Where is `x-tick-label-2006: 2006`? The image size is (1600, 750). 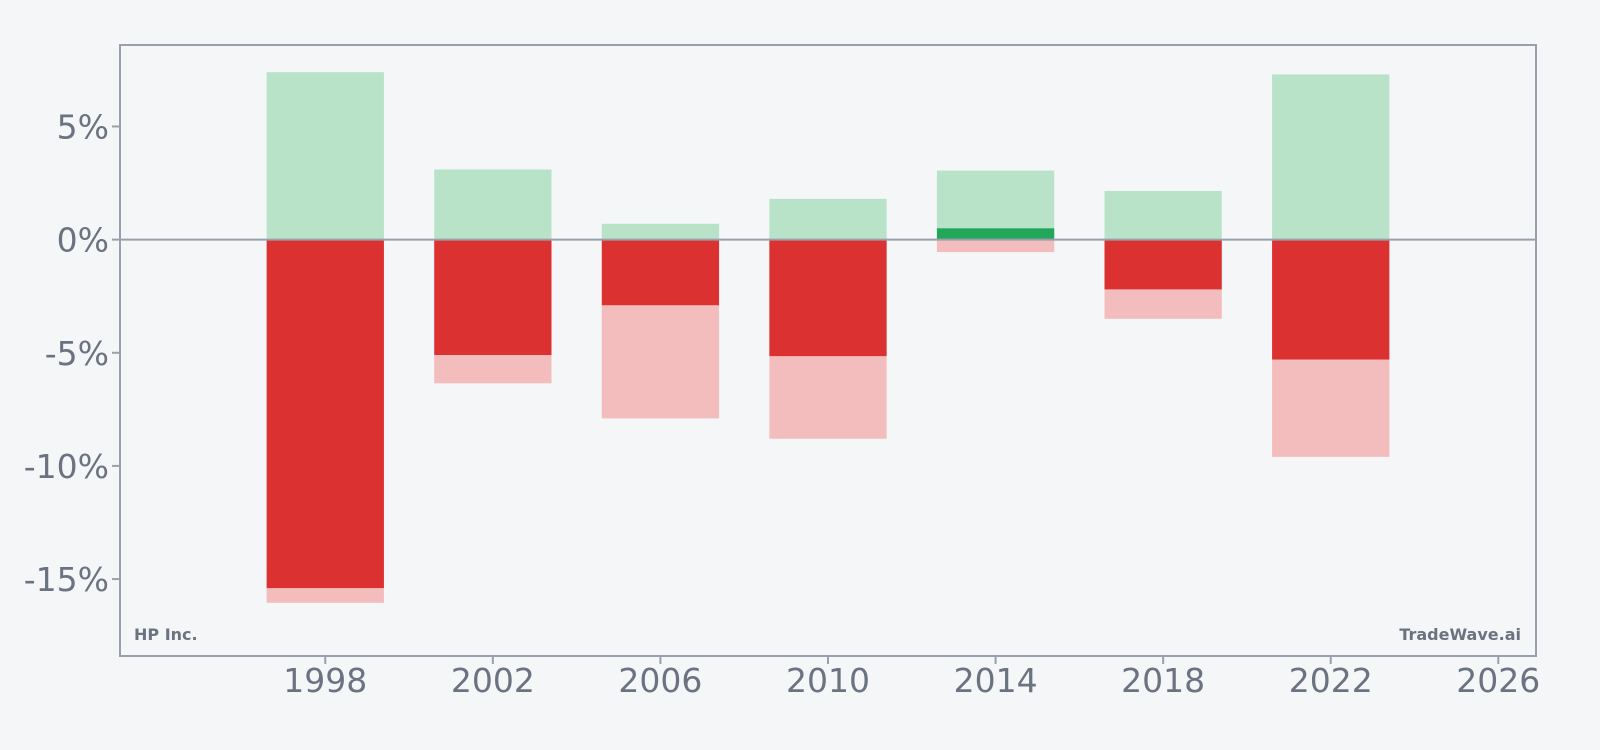
x-tick-label-2006: 2006 is located at coordinates (660, 680).